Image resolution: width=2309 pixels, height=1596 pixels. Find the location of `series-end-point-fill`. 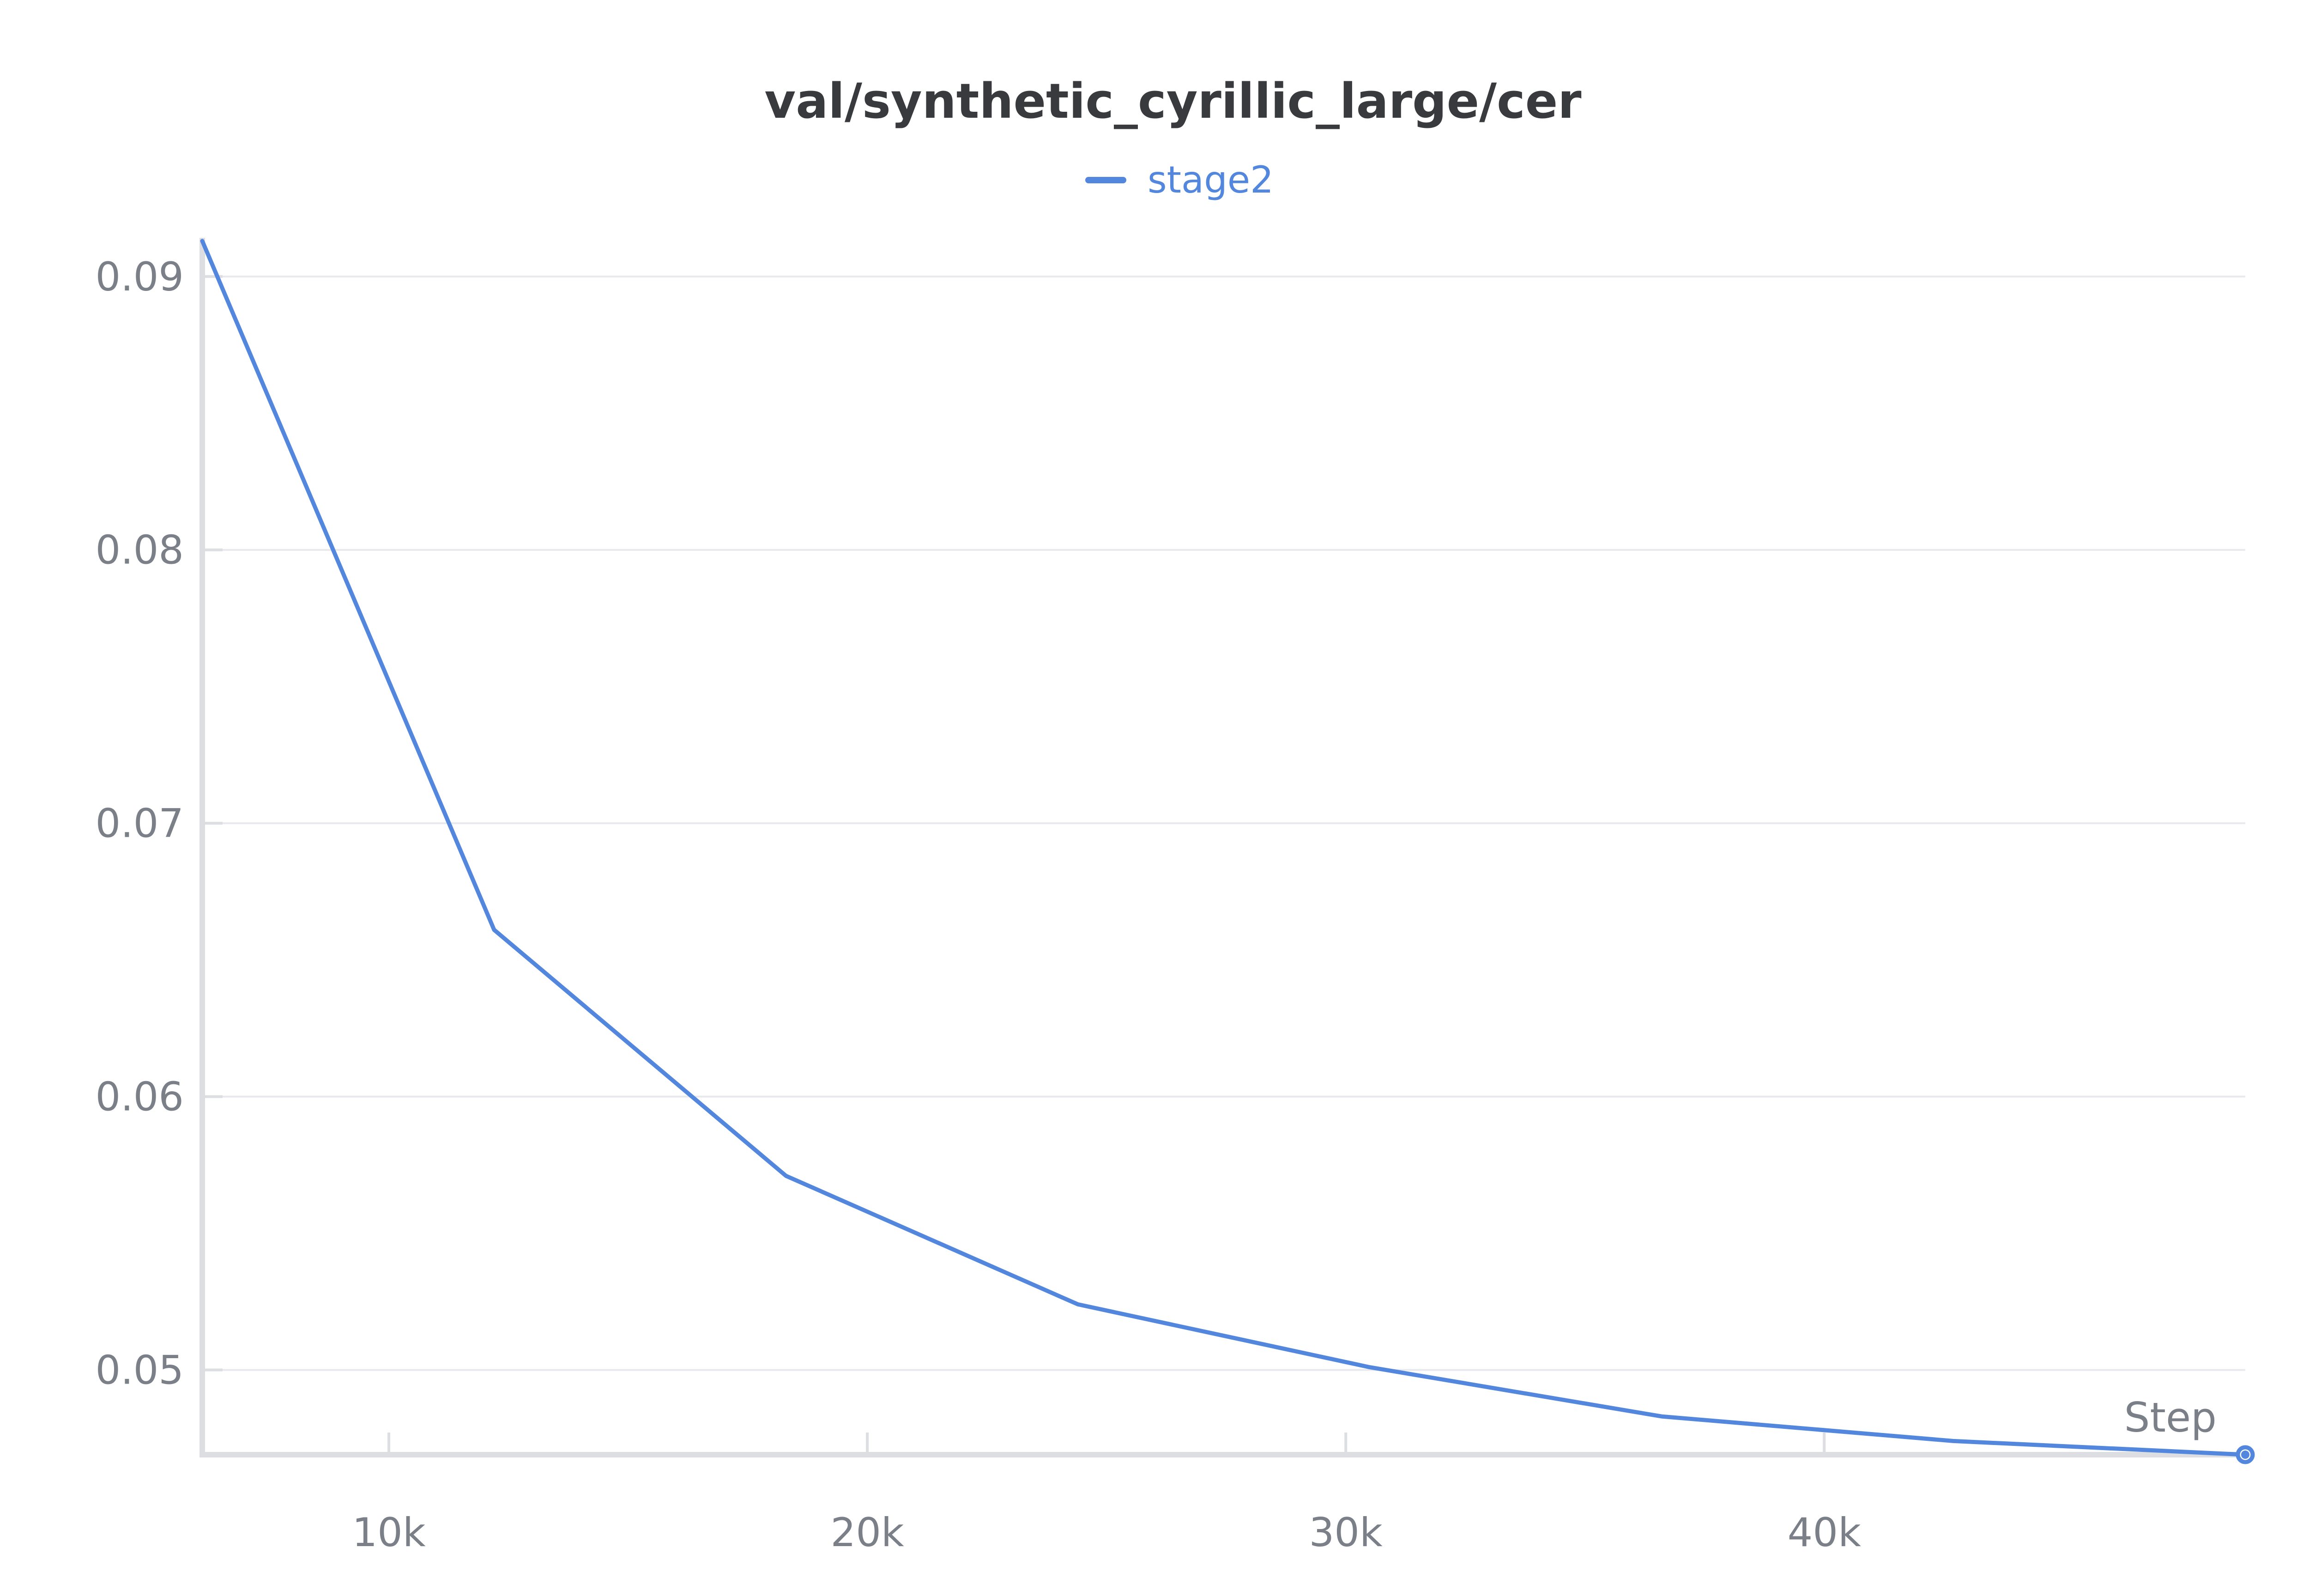

series-end-point-fill is located at coordinates (2245, 1455).